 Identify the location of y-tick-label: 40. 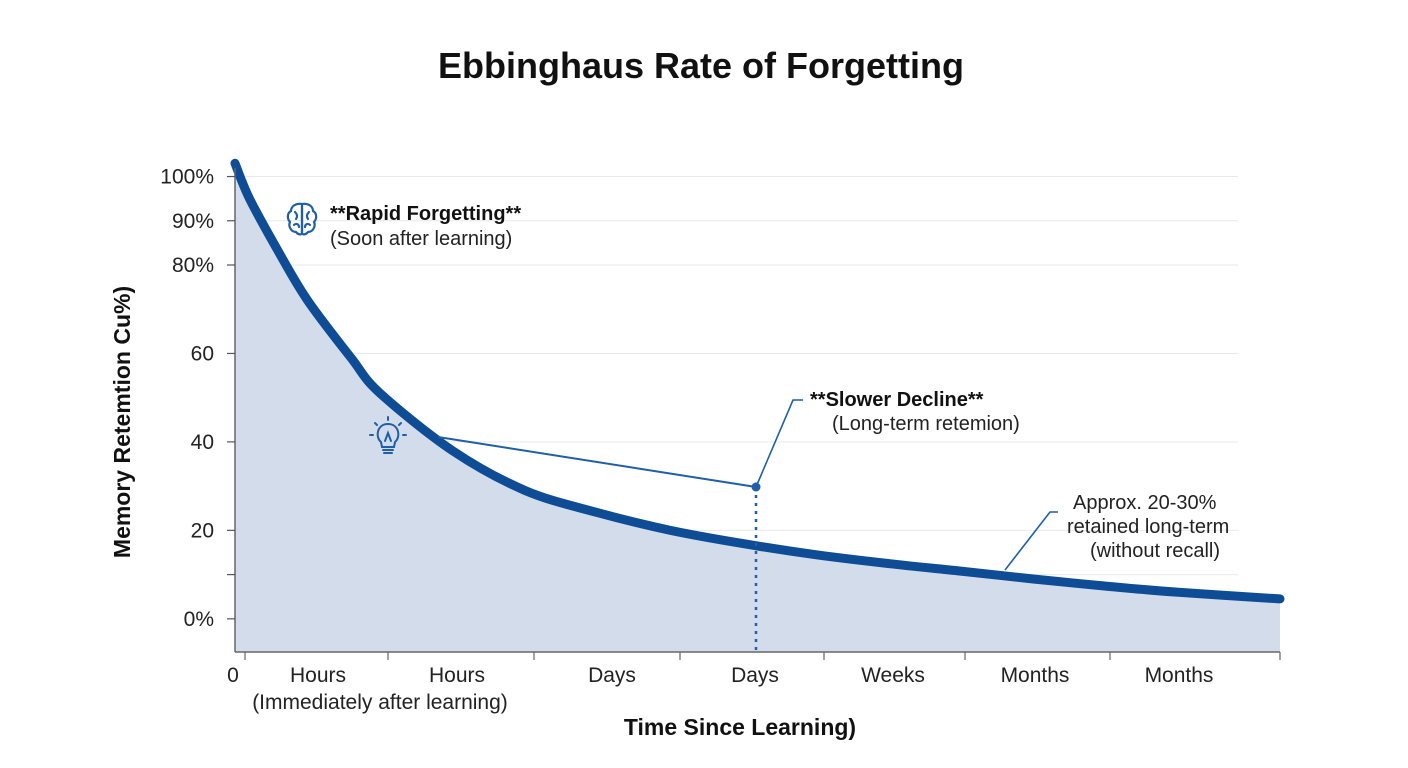
(202, 442).